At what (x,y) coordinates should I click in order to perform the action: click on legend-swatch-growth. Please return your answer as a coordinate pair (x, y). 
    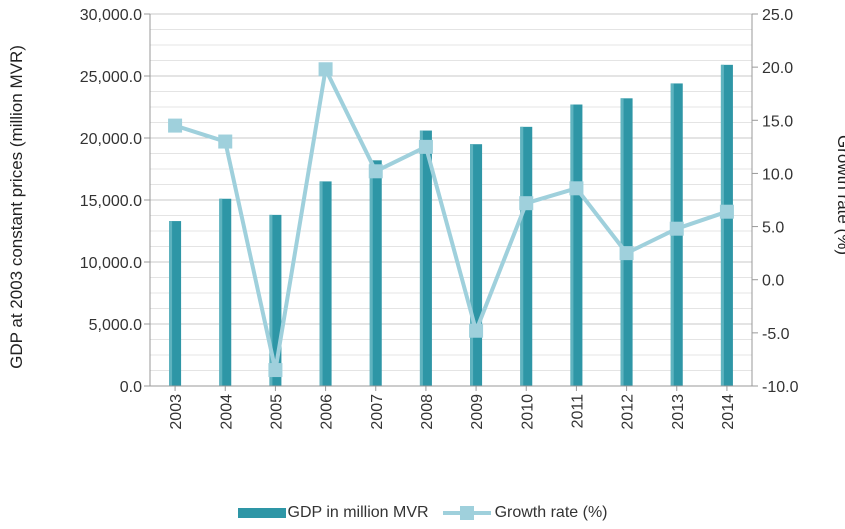
    Looking at the image, I should click on (466, 513).